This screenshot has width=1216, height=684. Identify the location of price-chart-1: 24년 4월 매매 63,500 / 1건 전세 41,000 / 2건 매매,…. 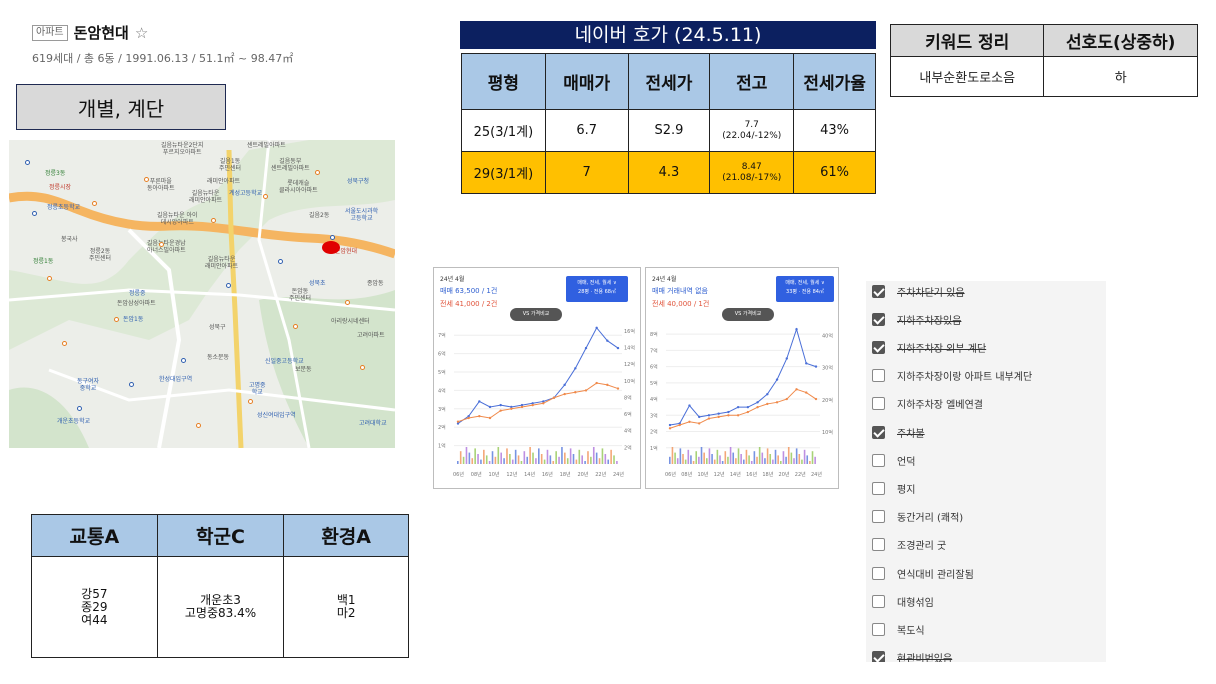
(537, 378).